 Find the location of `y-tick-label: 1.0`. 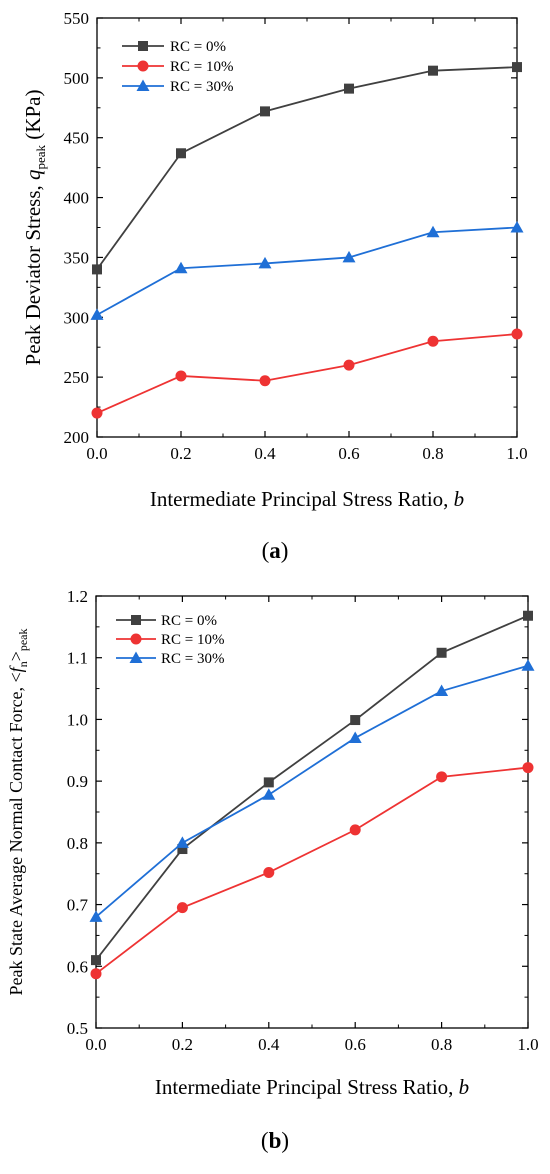

y-tick-label: 1.0 is located at coordinates (77, 719).